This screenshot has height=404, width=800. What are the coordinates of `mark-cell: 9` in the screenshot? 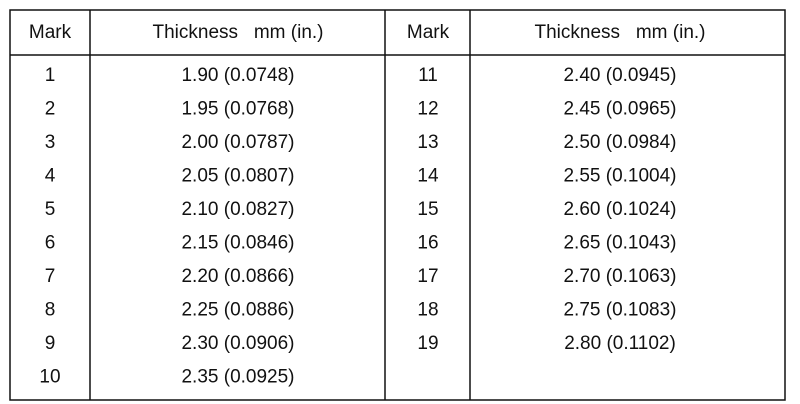 It's located at (50, 343).